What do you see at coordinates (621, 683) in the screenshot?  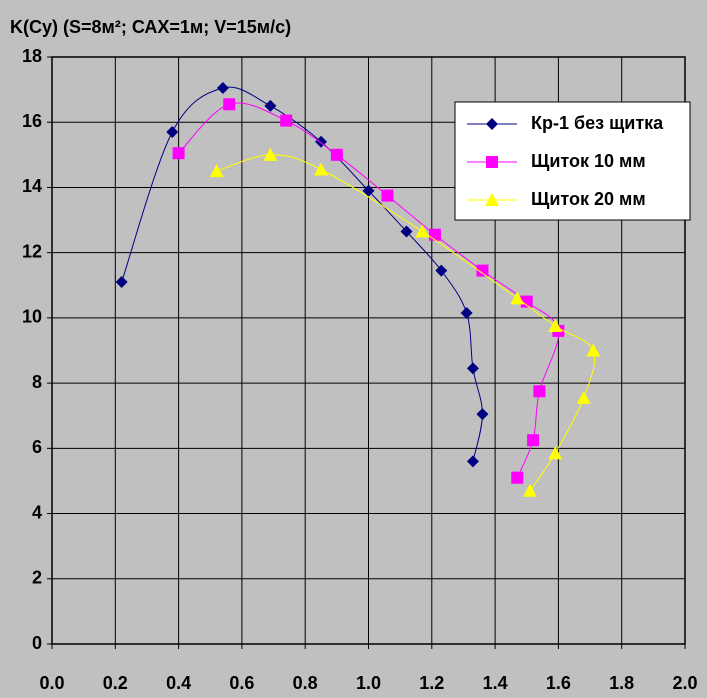 I see `x-tick-label: 1.8` at bounding box center [621, 683].